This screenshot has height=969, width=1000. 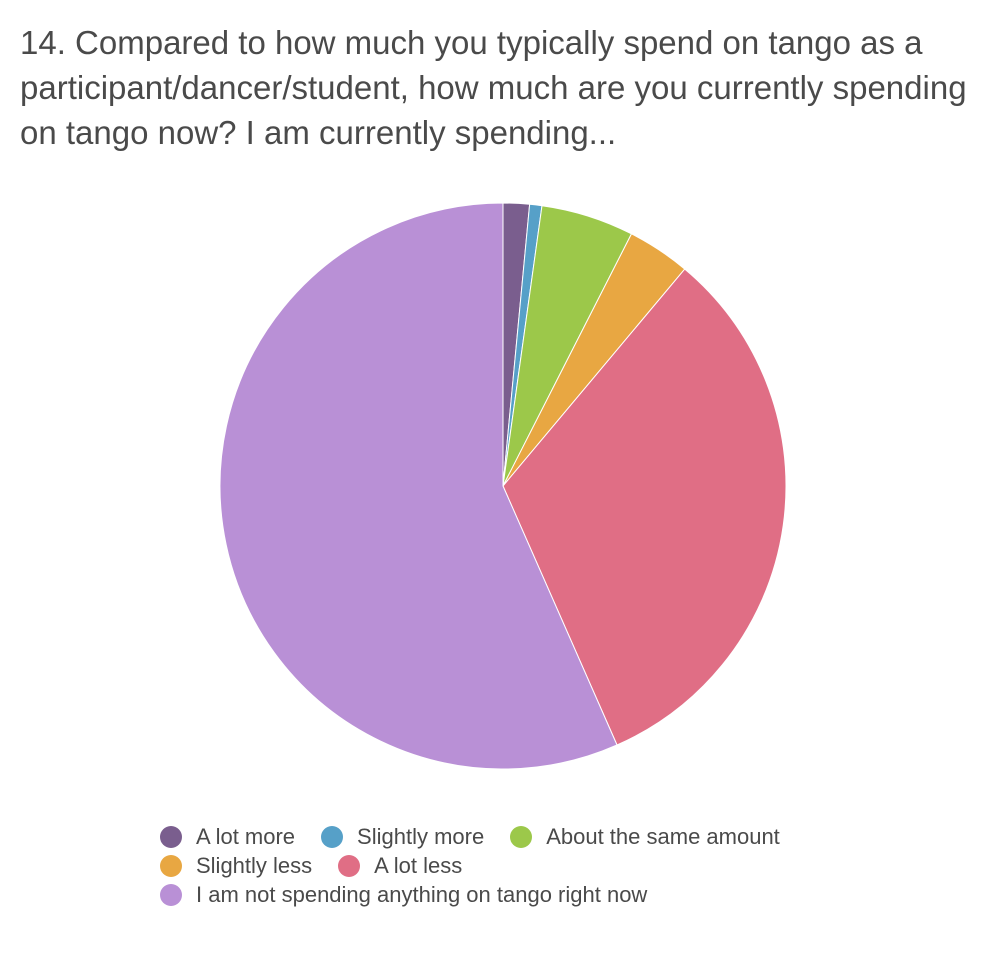 What do you see at coordinates (254, 865) in the screenshot?
I see `legend-label: Slightly less` at bounding box center [254, 865].